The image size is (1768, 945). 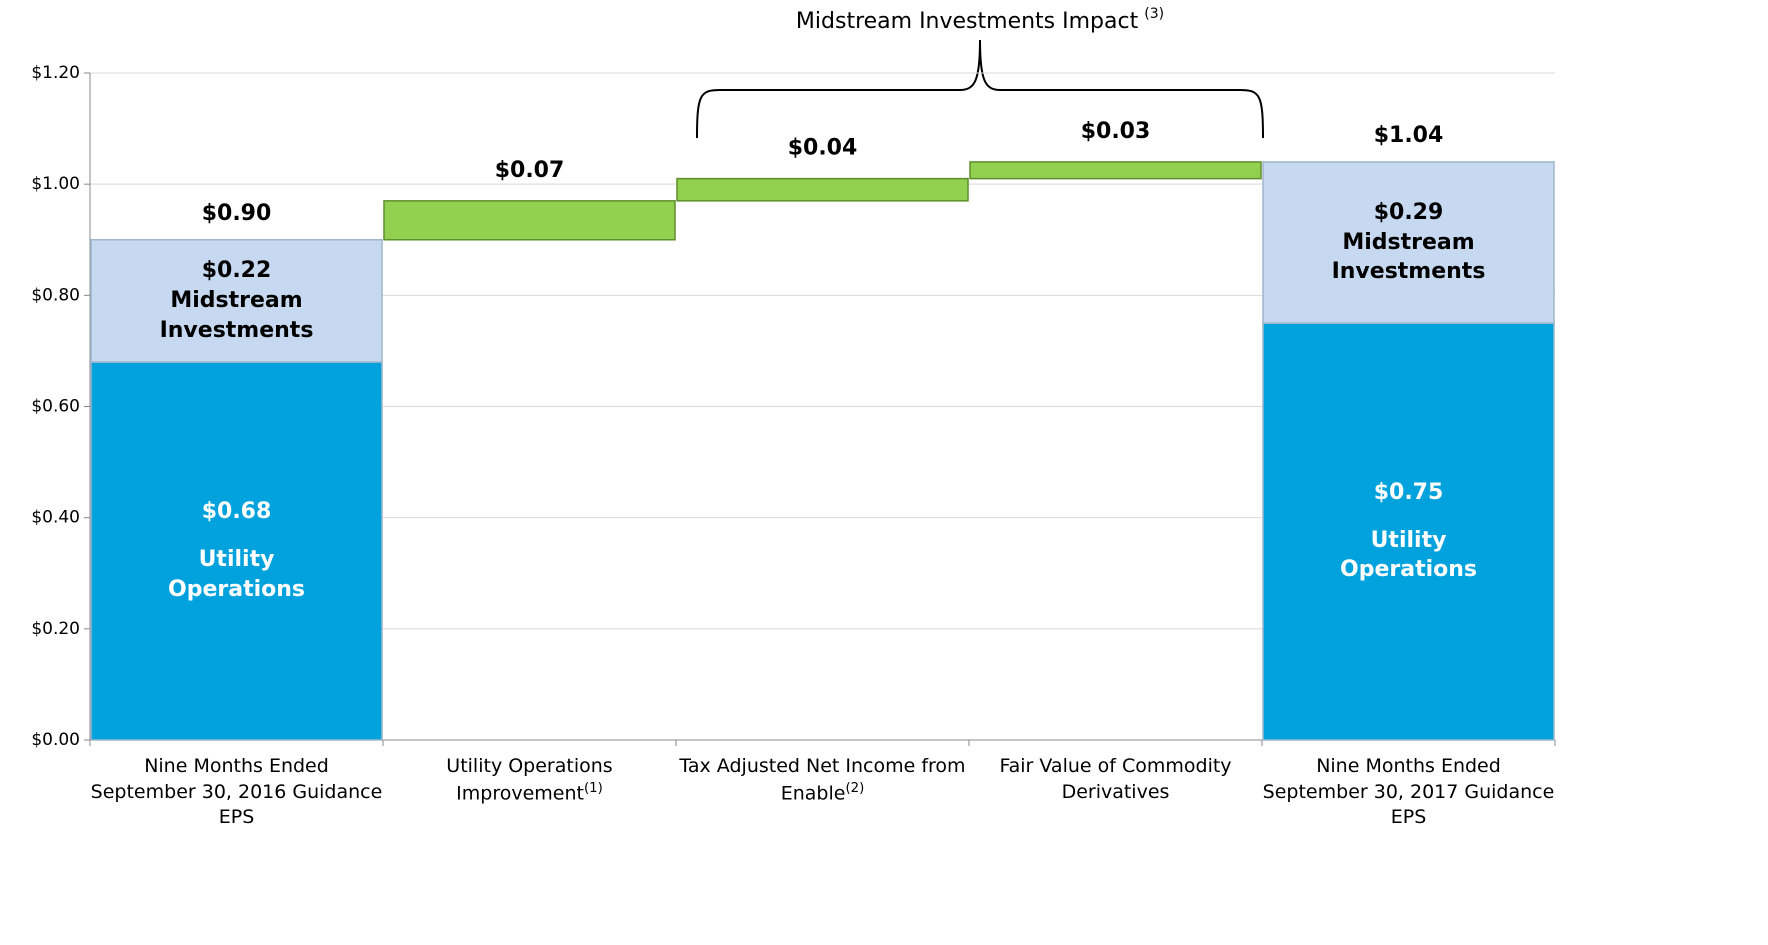 I want to click on x-tick-label: Fair Value of Commodity Derivatives, so click(x=1115, y=779).